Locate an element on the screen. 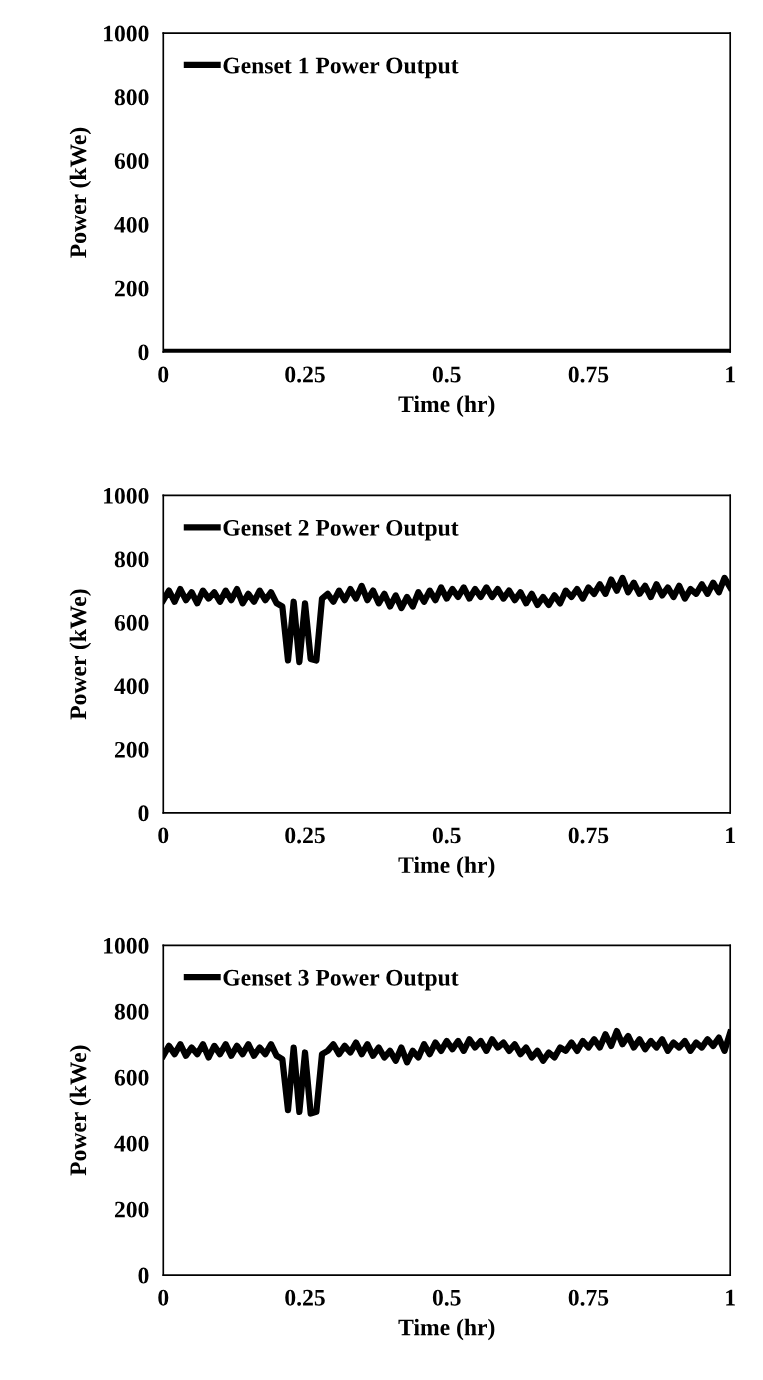  legend-label: Genset 1 Power Output is located at coordinates (341, 68).